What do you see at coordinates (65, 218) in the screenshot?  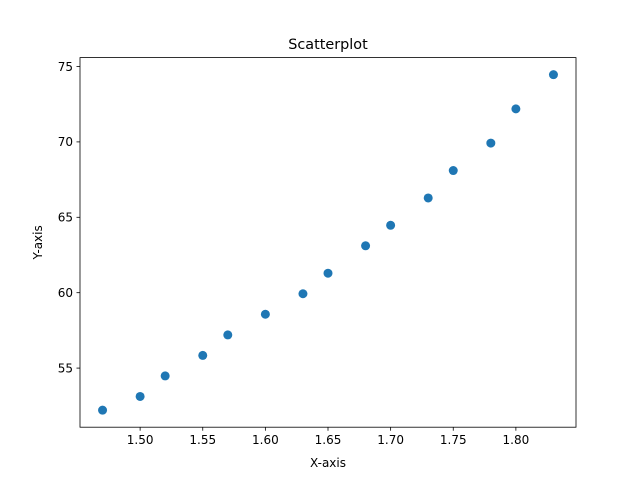 I see `y-tick-label: 65` at bounding box center [65, 218].